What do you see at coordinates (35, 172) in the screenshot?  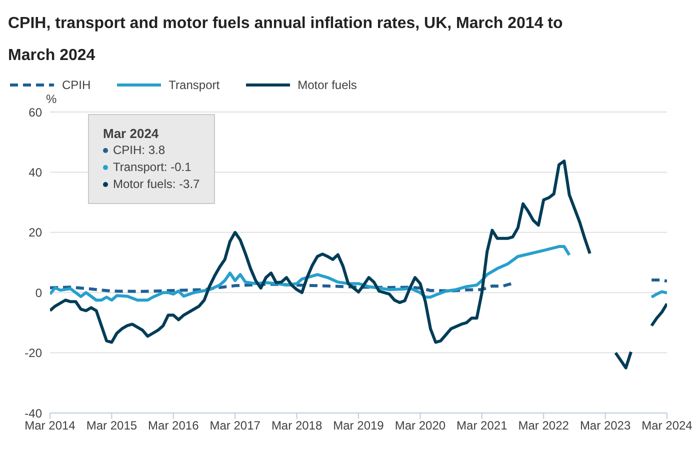 I see `y-tick-label: 40` at bounding box center [35, 172].